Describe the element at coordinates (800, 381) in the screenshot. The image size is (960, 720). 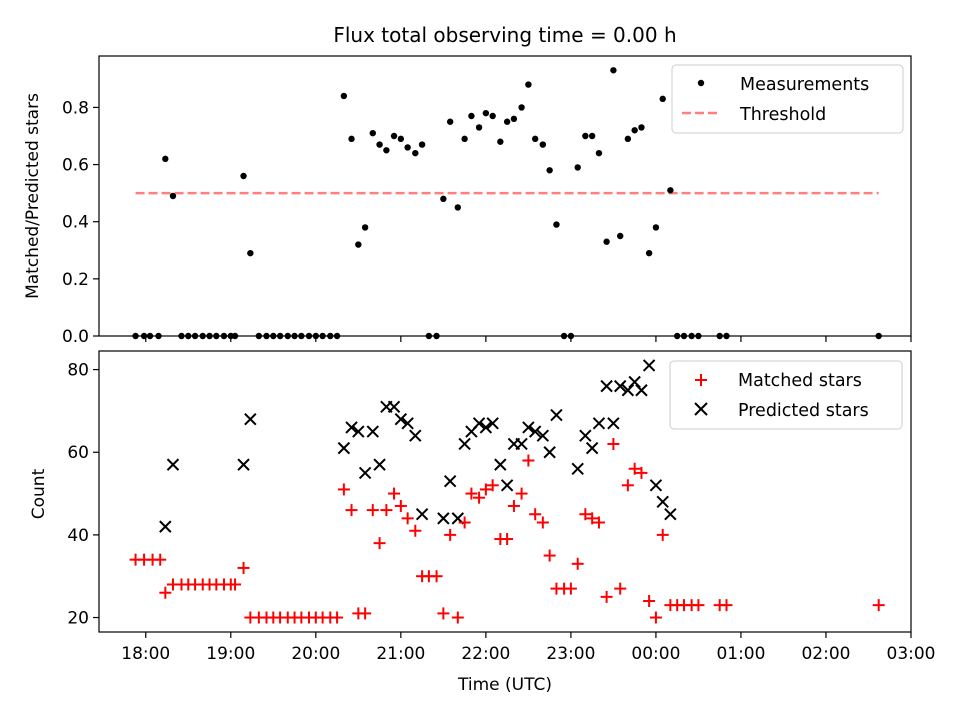
I see `legend-label-matched: Matched stars` at that location.